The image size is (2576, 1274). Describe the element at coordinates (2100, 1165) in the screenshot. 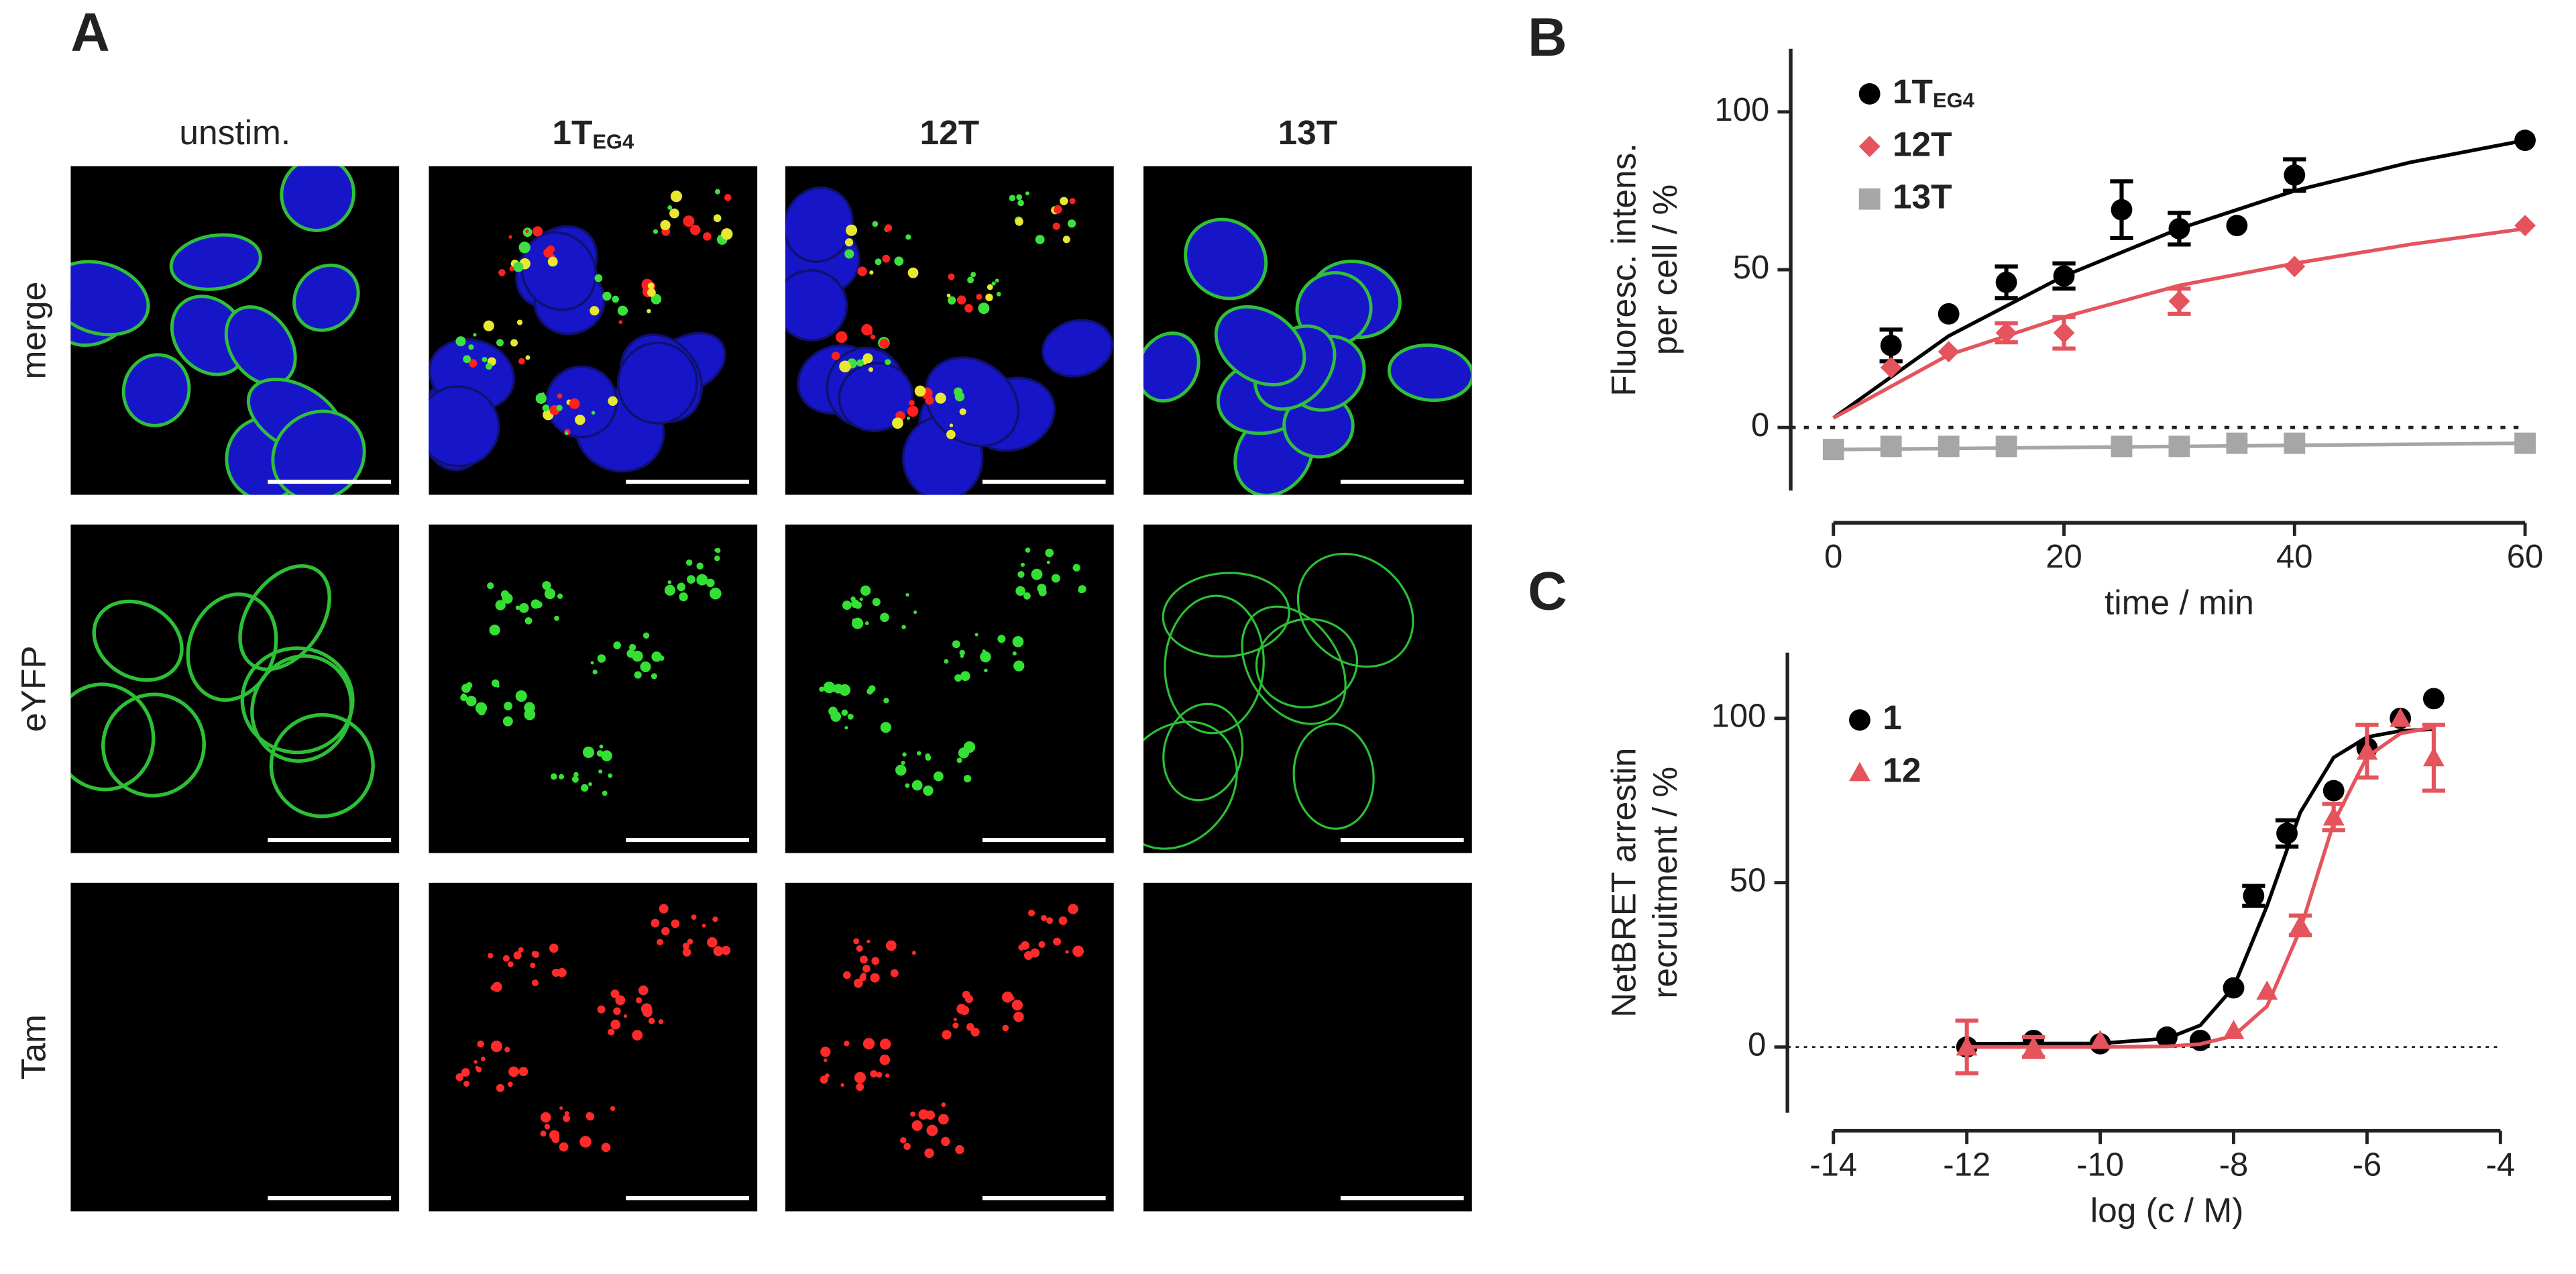

I see `x-tick-label: -10` at that location.